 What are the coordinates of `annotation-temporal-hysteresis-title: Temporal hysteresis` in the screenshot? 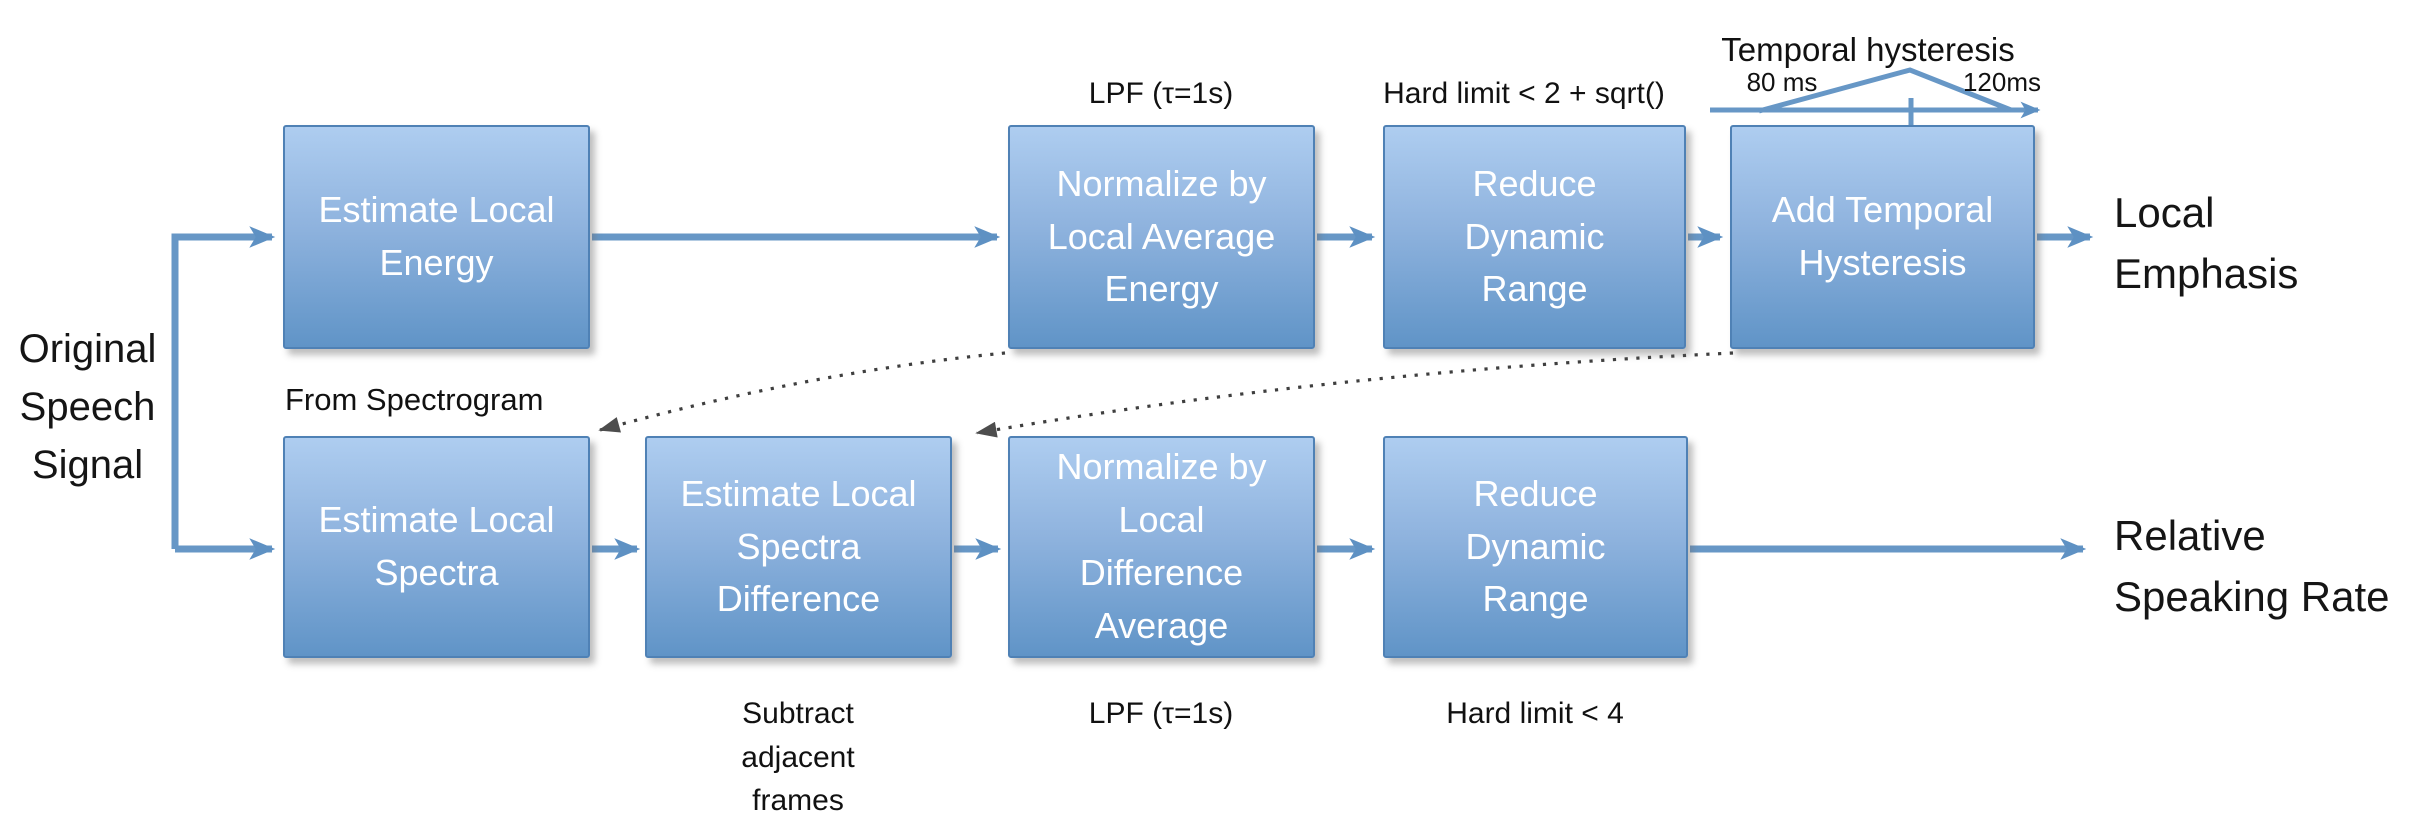 It's located at (1868, 49).